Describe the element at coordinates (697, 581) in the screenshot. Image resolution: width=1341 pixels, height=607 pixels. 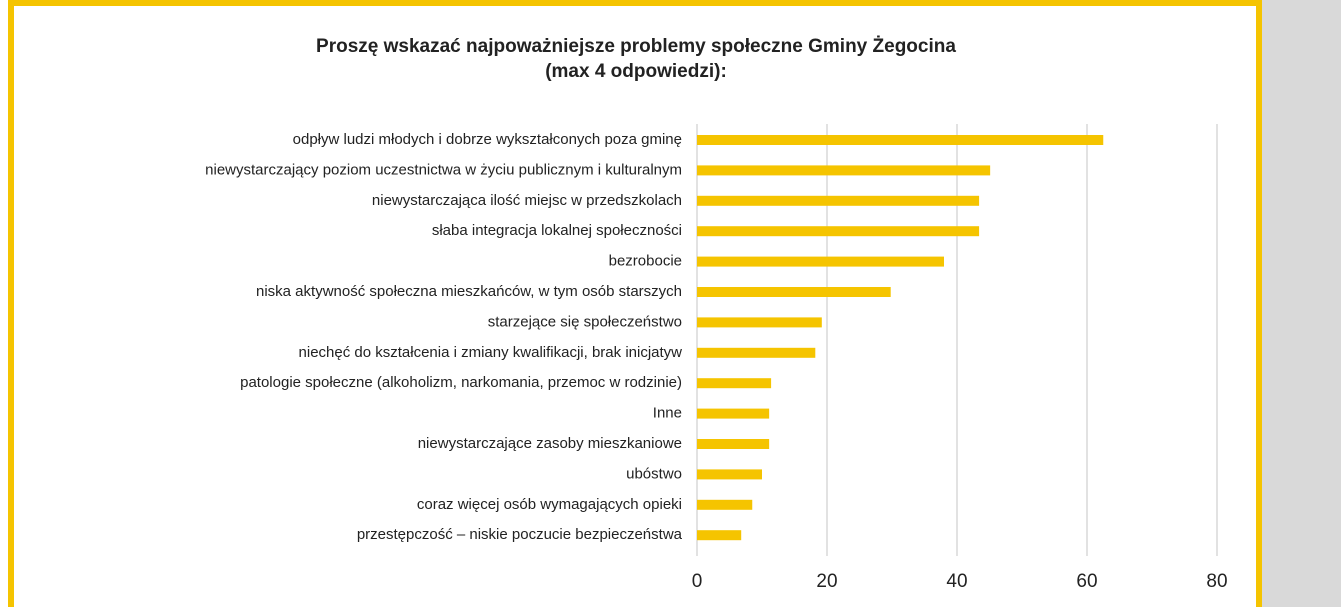
I see `x-tick-label: 0` at that location.